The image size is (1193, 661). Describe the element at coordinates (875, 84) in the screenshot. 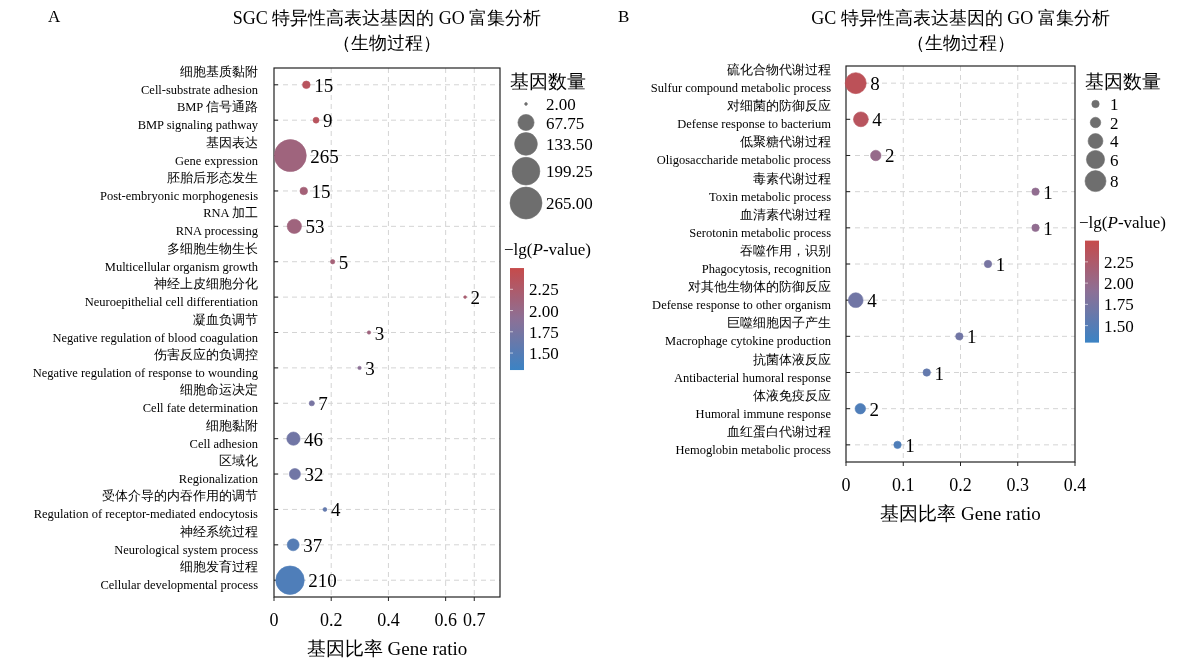

I see `data-label: 8` at that location.